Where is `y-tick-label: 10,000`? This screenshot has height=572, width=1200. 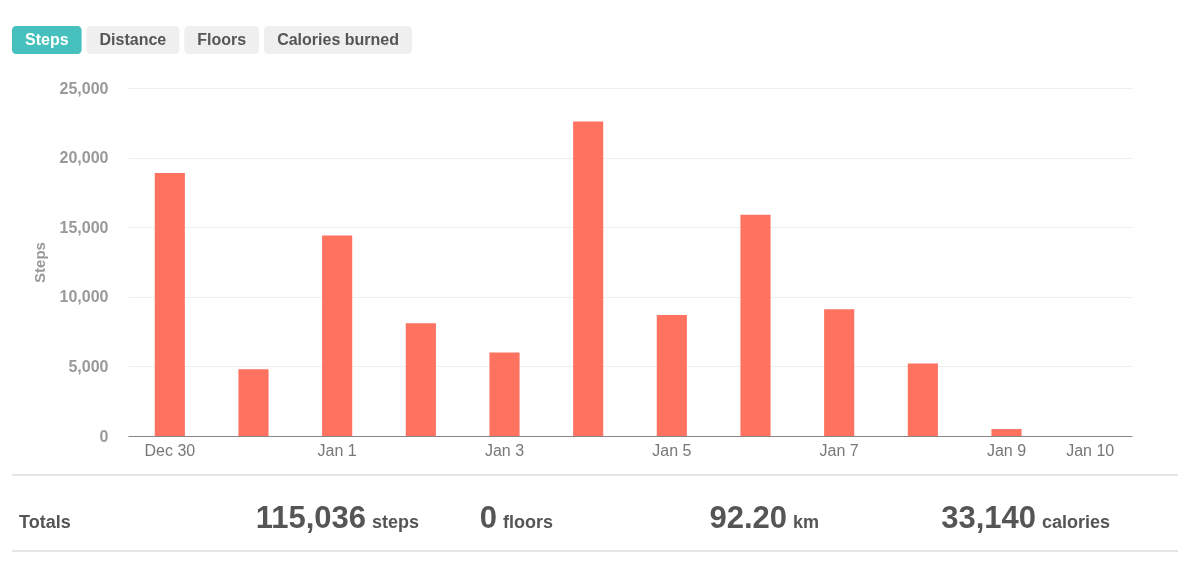 y-tick-label: 10,000 is located at coordinates (84, 297).